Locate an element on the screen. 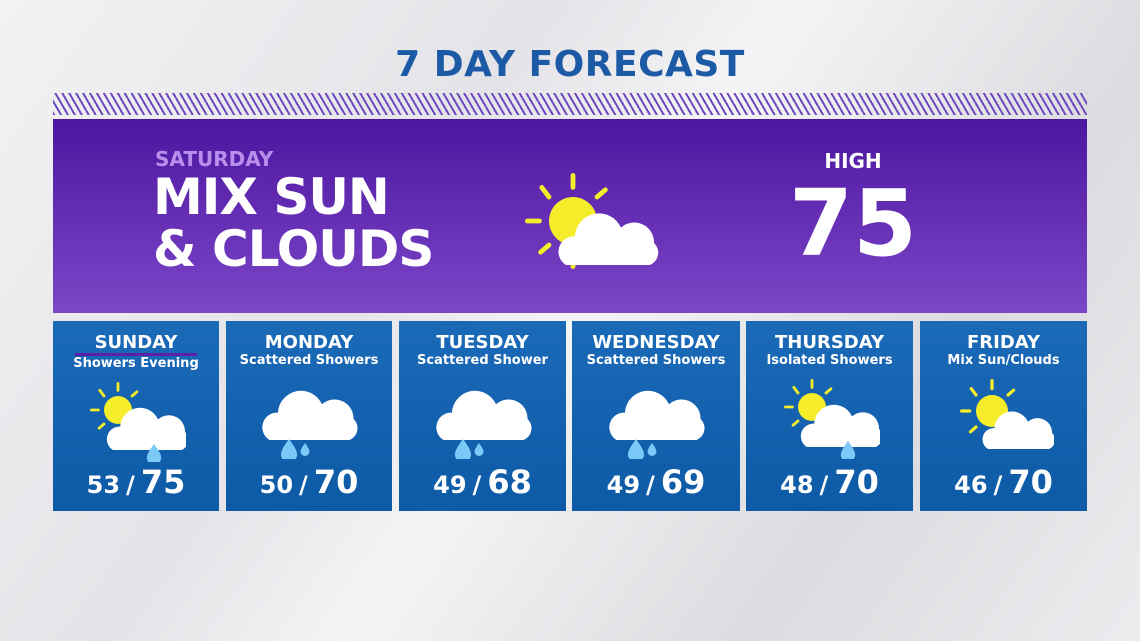 This screenshot has width=1140, height=641. day-card: MONDAY Scattered Showers 50/70 is located at coordinates (309, 416).